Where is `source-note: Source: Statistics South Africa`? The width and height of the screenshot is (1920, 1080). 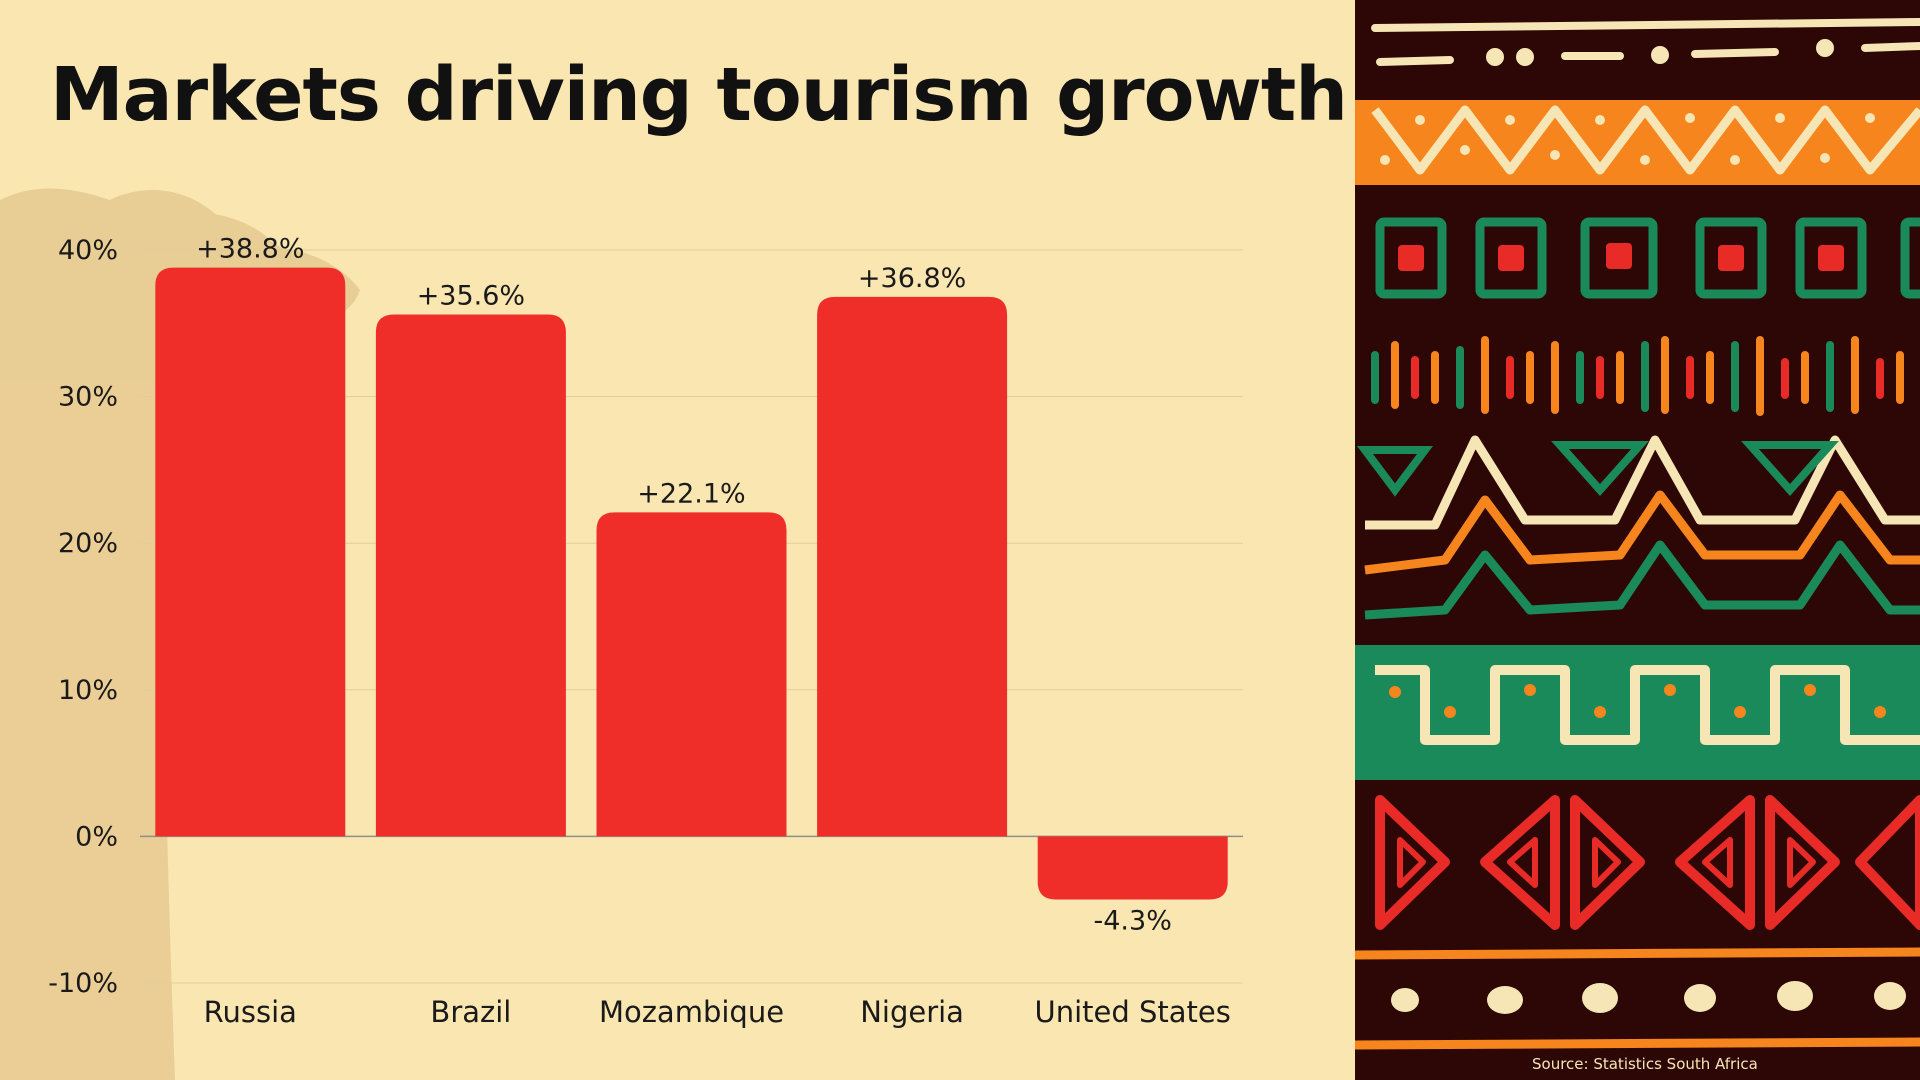 source-note: Source: Statistics South Africa is located at coordinates (1645, 1064).